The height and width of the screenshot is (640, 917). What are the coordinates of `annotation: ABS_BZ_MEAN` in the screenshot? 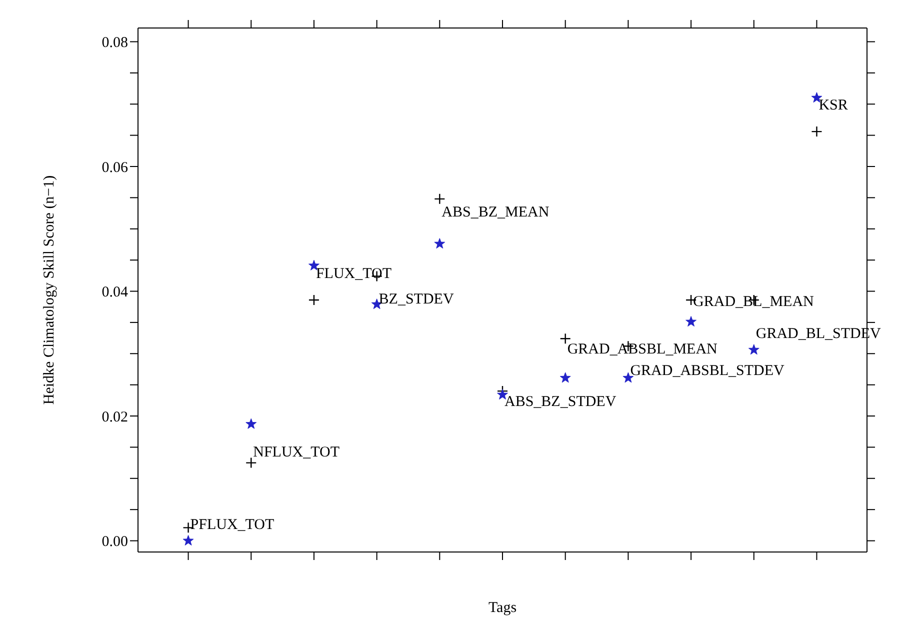 It's located at (496, 212).